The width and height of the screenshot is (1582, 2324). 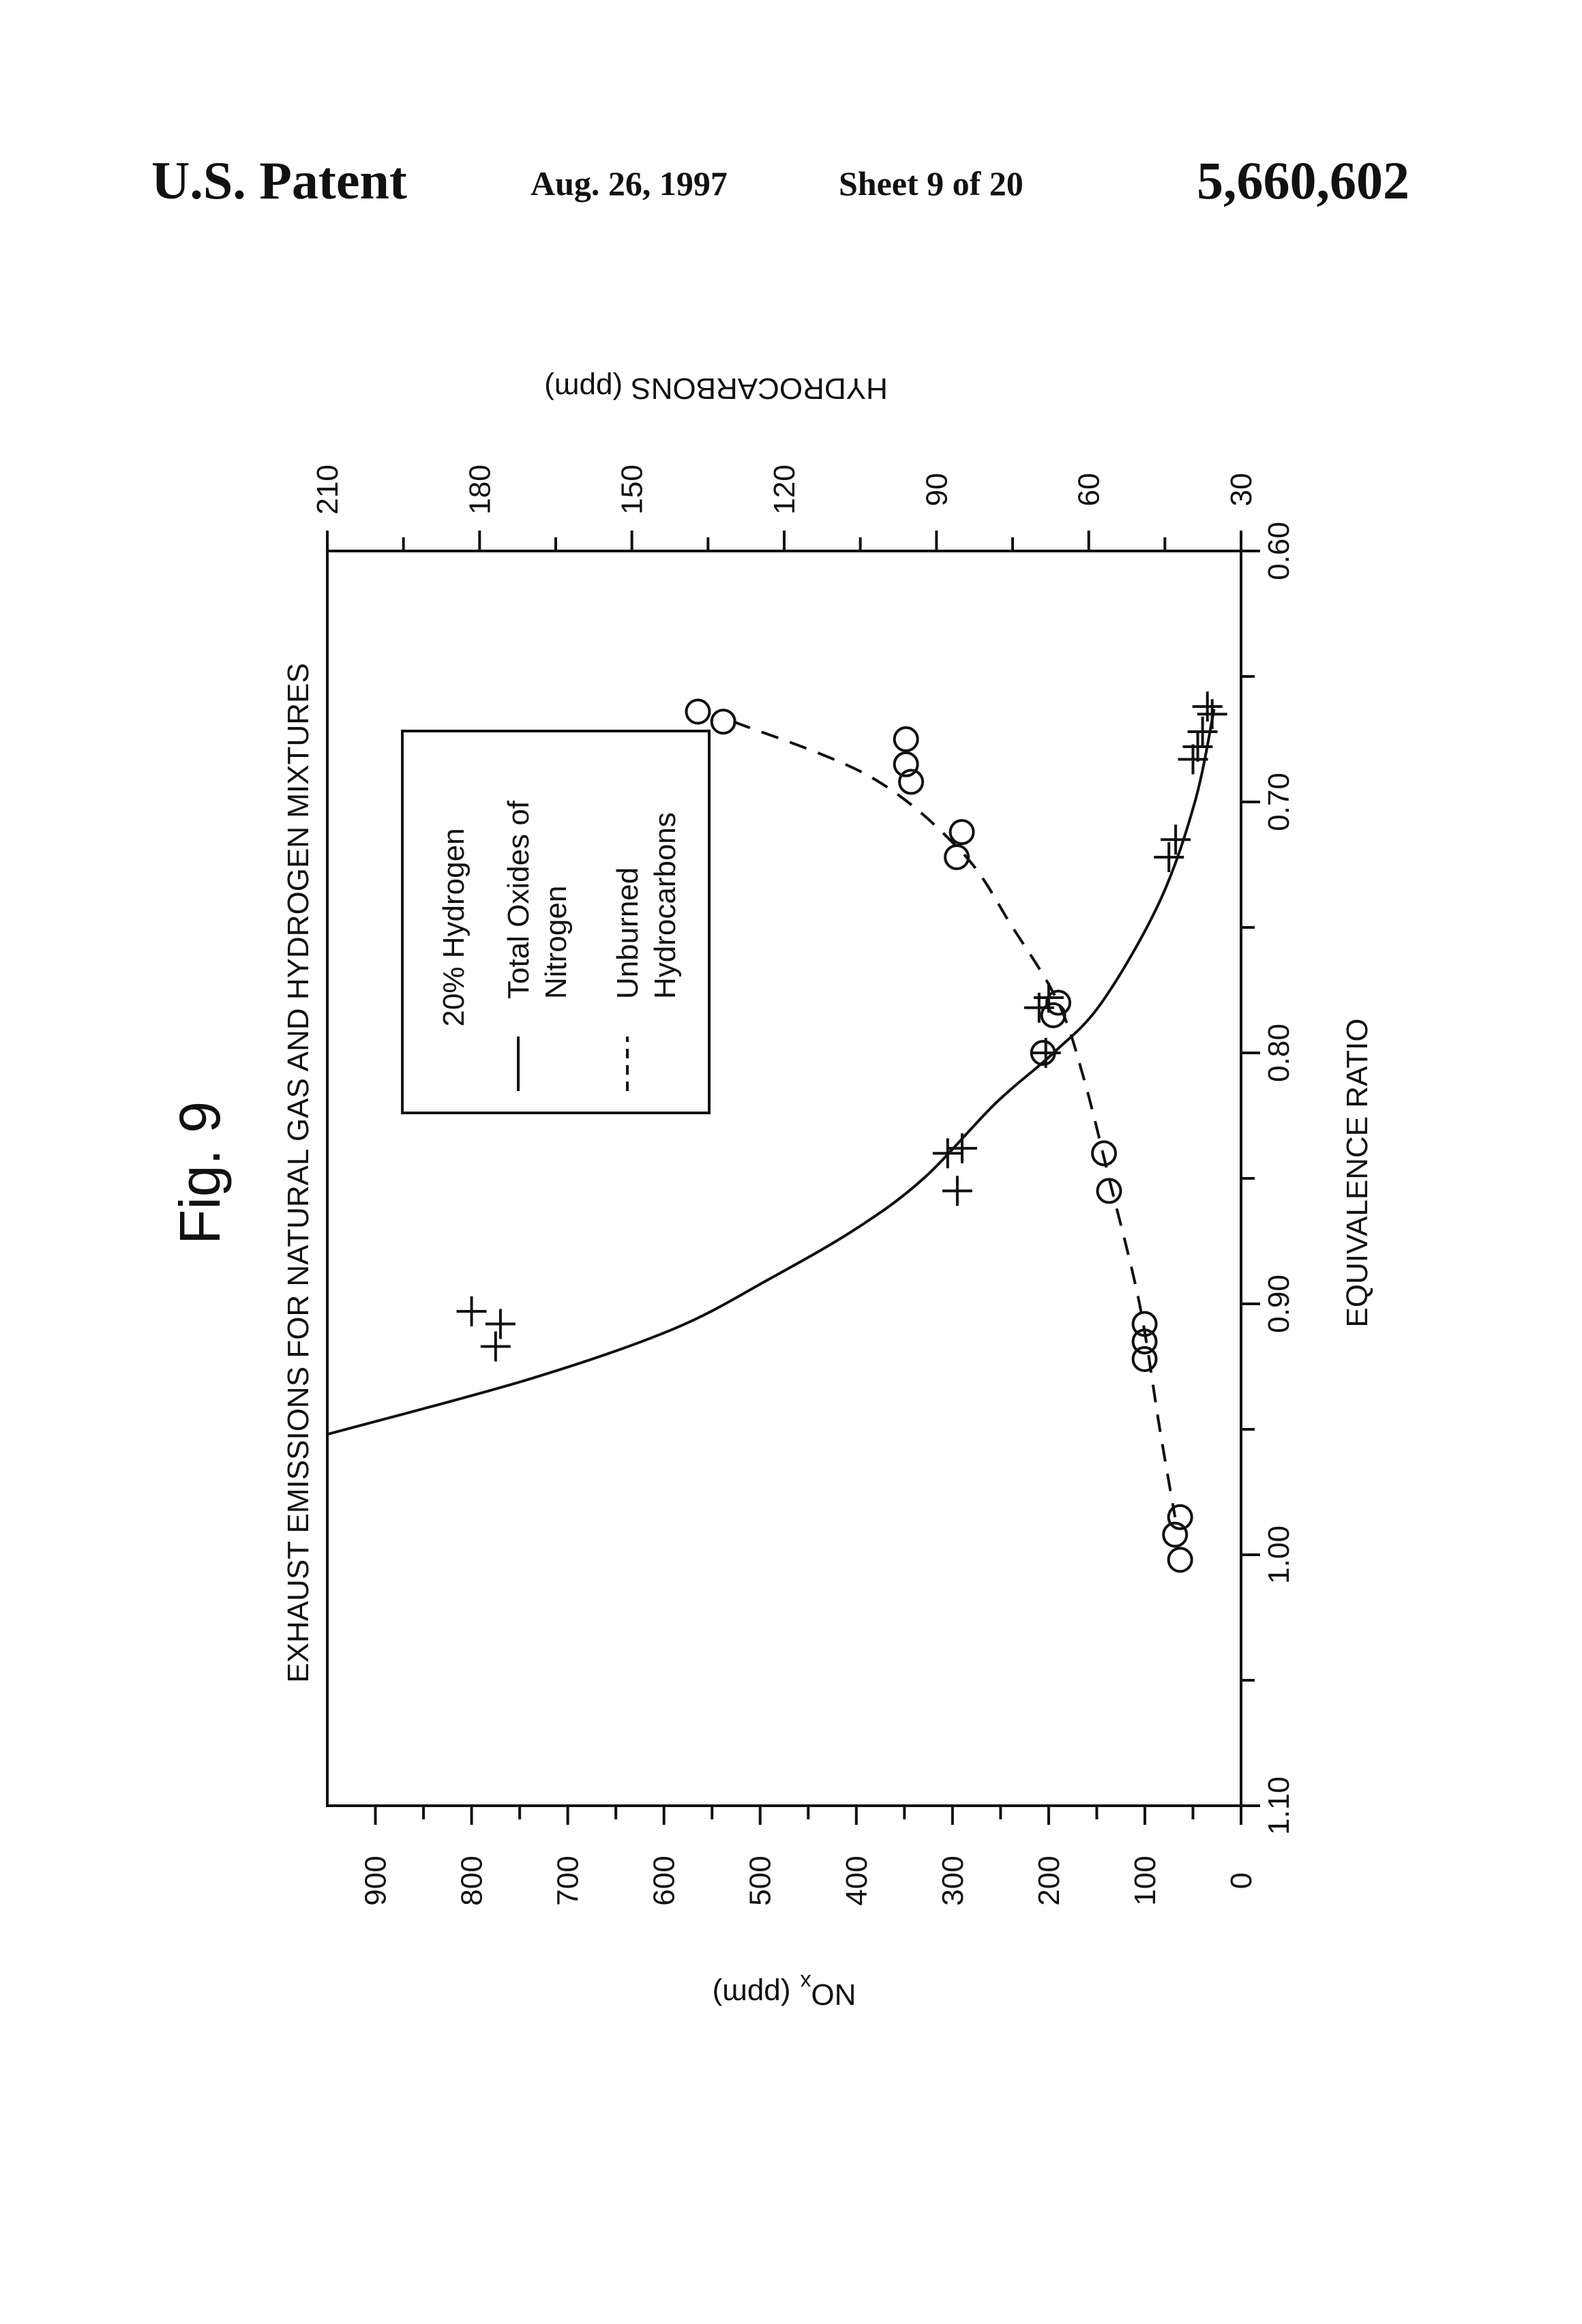 I want to click on x-tick-label: 0.70, so click(x=1279, y=802).